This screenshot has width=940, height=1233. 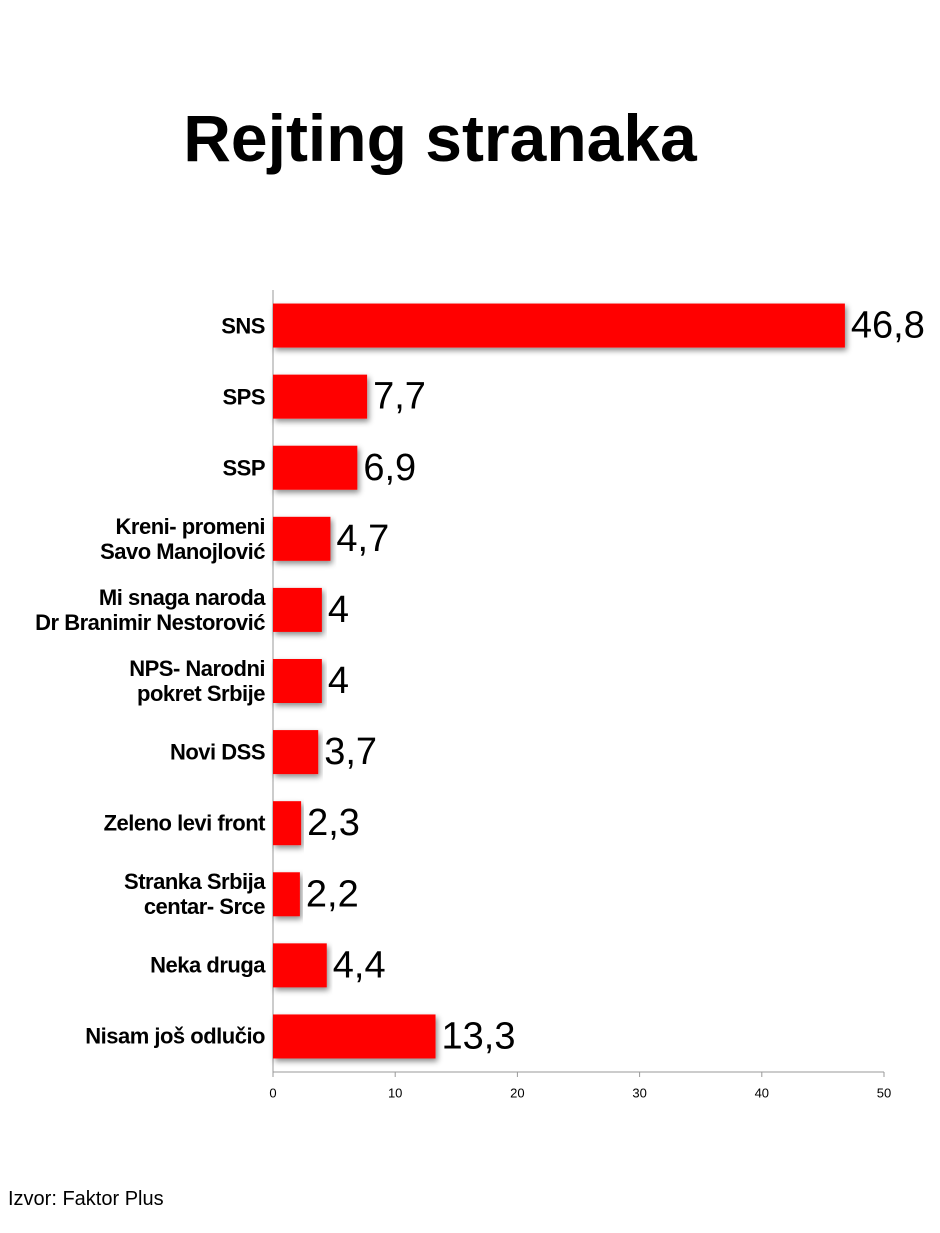 What do you see at coordinates (333, 823) in the screenshot?
I see `value-label: 2,3` at bounding box center [333, 823].